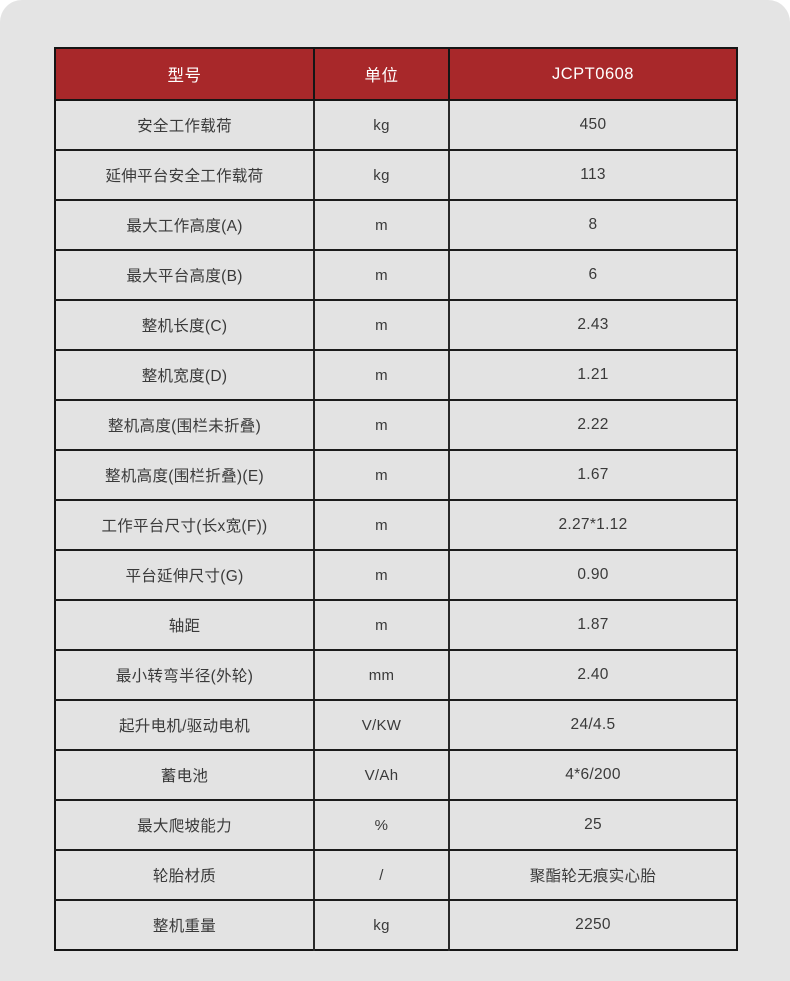 Image resolution: width=790 pixels, height=981 pixels. What do you see at coordinates (185, 425) in the screenshot?
I see `spec-name-cell: 整机高度(围栏未折叠)` at bounding box center [185, 425].